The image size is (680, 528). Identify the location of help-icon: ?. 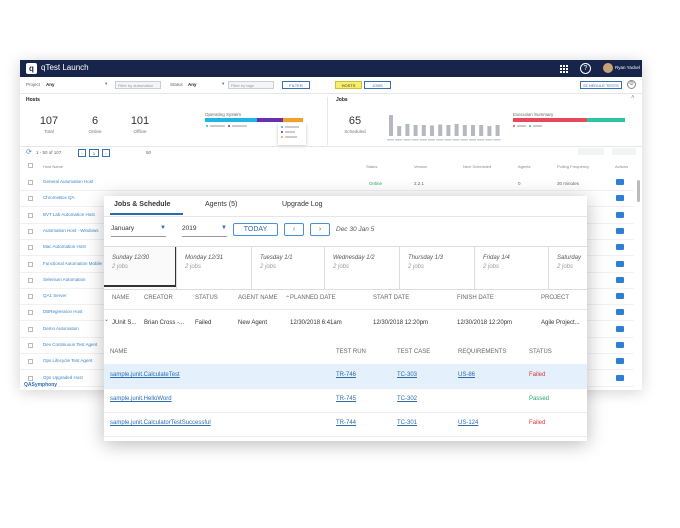
(585, 68).